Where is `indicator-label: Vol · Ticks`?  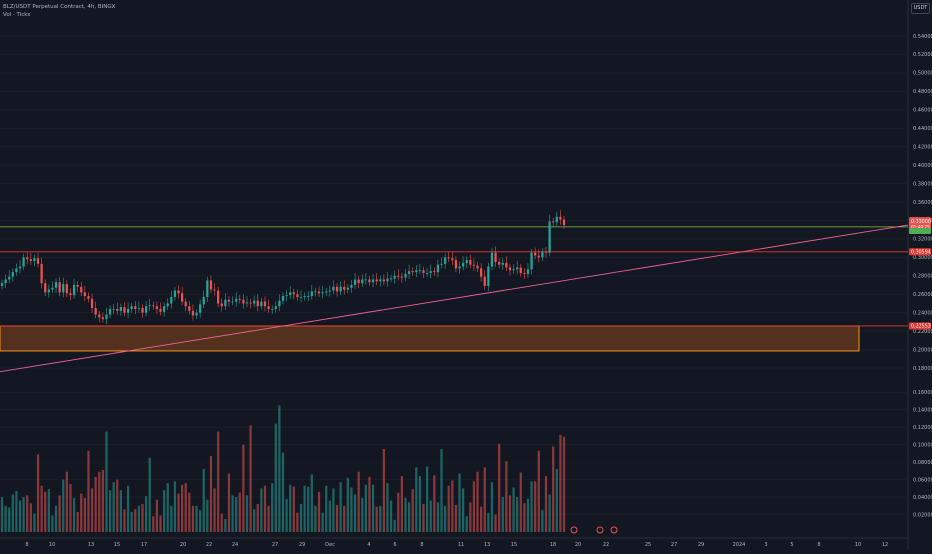
indicator-label: Vol · Ticks is located at coordinates (17, 15).